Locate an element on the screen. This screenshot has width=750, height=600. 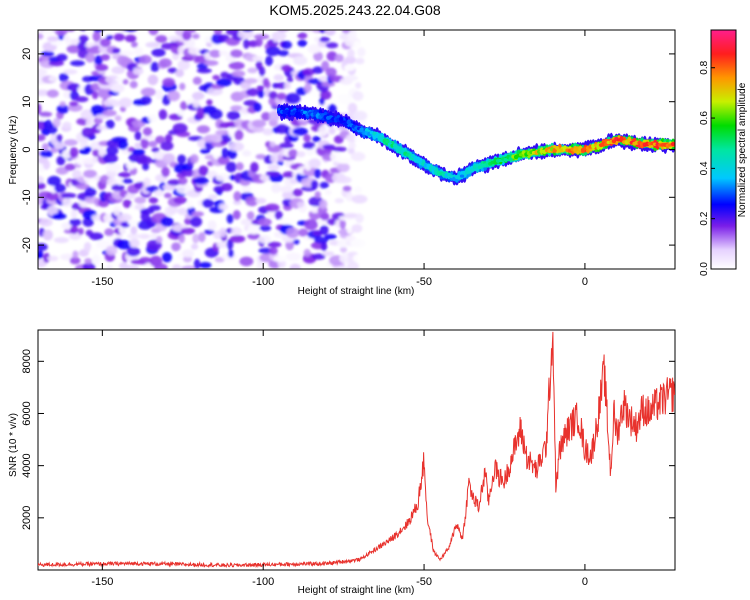
y-tick-label: 20 is located at coordinates (27, 54).